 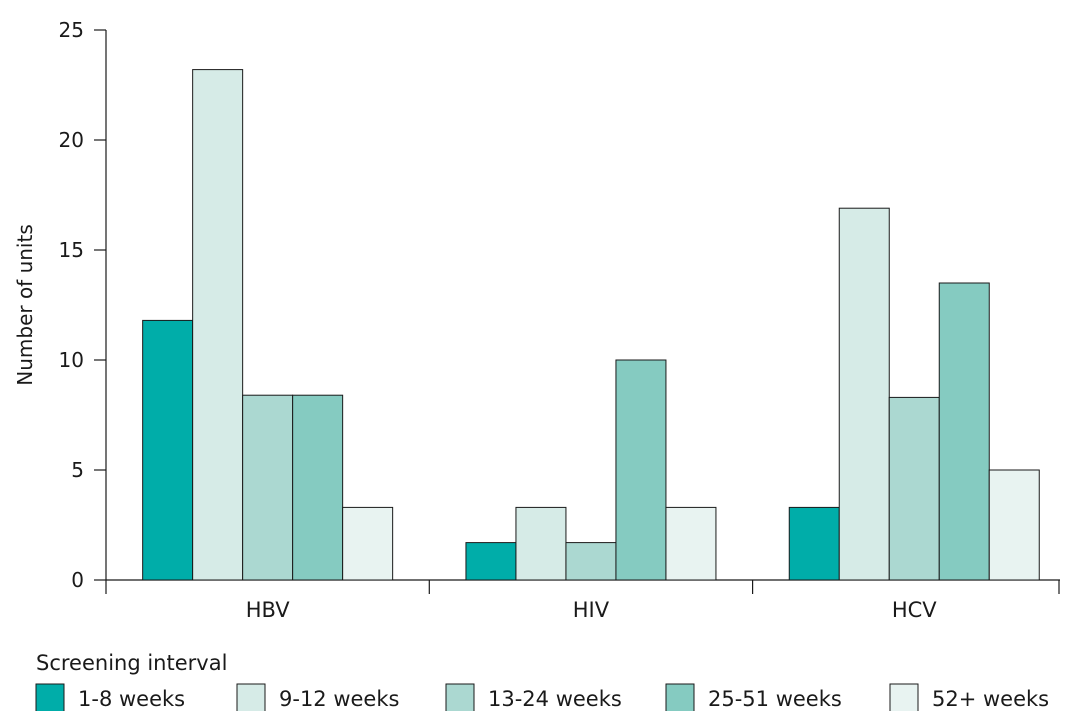 What do you see at coordinates (71, 140) in the screenshot?
I see `y-tick-label: 20` at bounding box center [71, 140].